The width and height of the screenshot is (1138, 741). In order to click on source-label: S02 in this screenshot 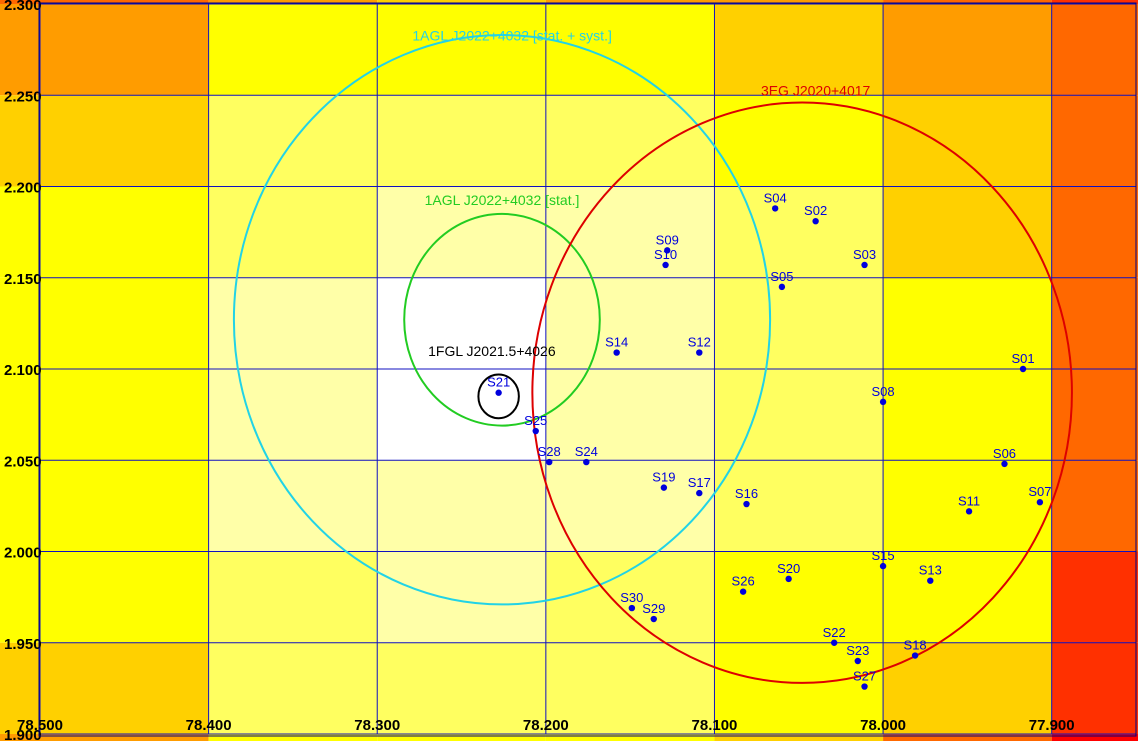, I will do `click(815, 210)`.